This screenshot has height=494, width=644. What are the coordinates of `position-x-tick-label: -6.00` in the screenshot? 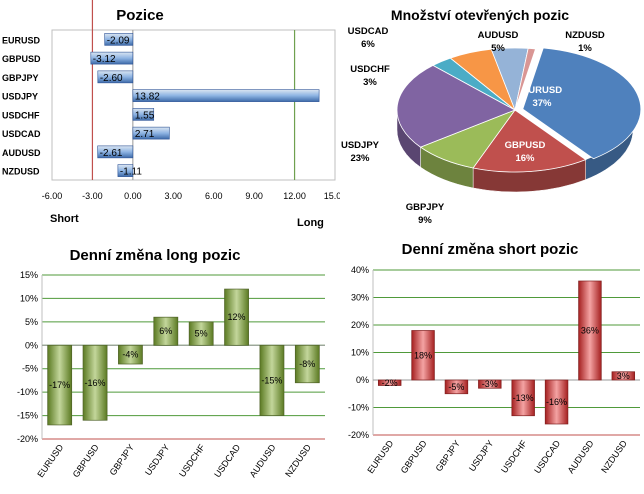 It's located at (52, 196).